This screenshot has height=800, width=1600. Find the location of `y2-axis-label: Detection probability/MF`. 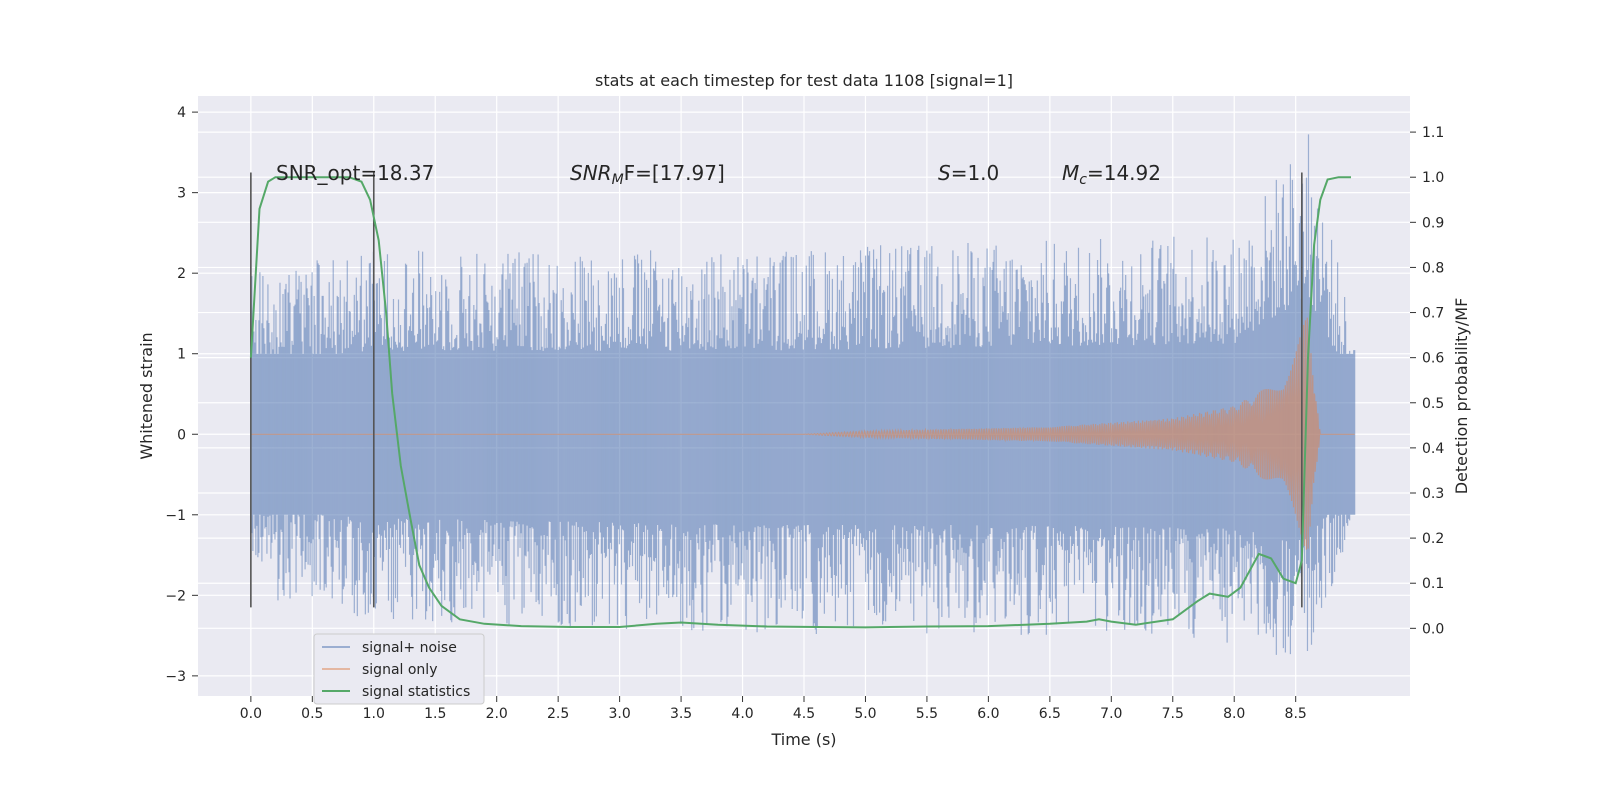

y2-axis-label: Detection probability/MF is located at coordinates (1461, 396).